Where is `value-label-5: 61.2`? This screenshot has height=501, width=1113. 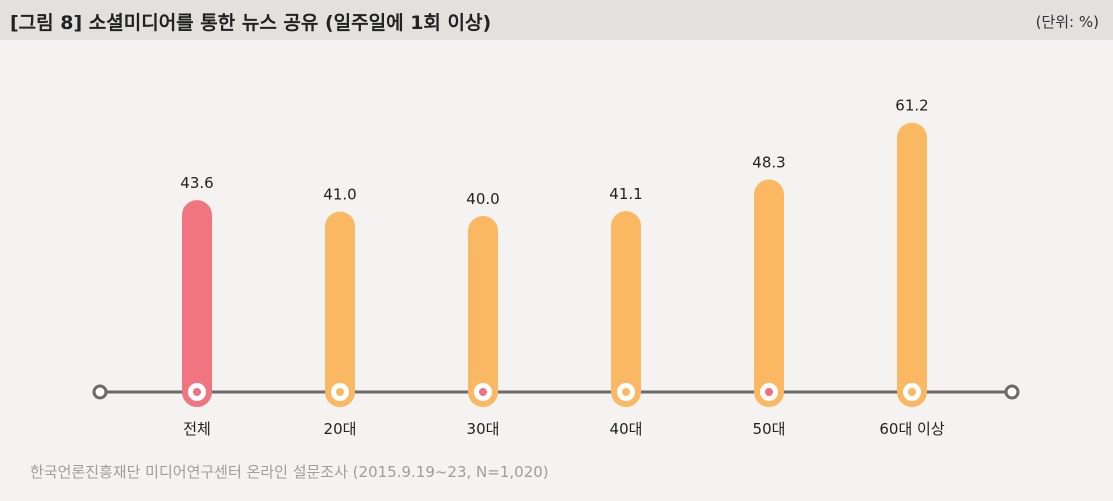
value-label-5: 61.2 is located at coordinates (911, 106).